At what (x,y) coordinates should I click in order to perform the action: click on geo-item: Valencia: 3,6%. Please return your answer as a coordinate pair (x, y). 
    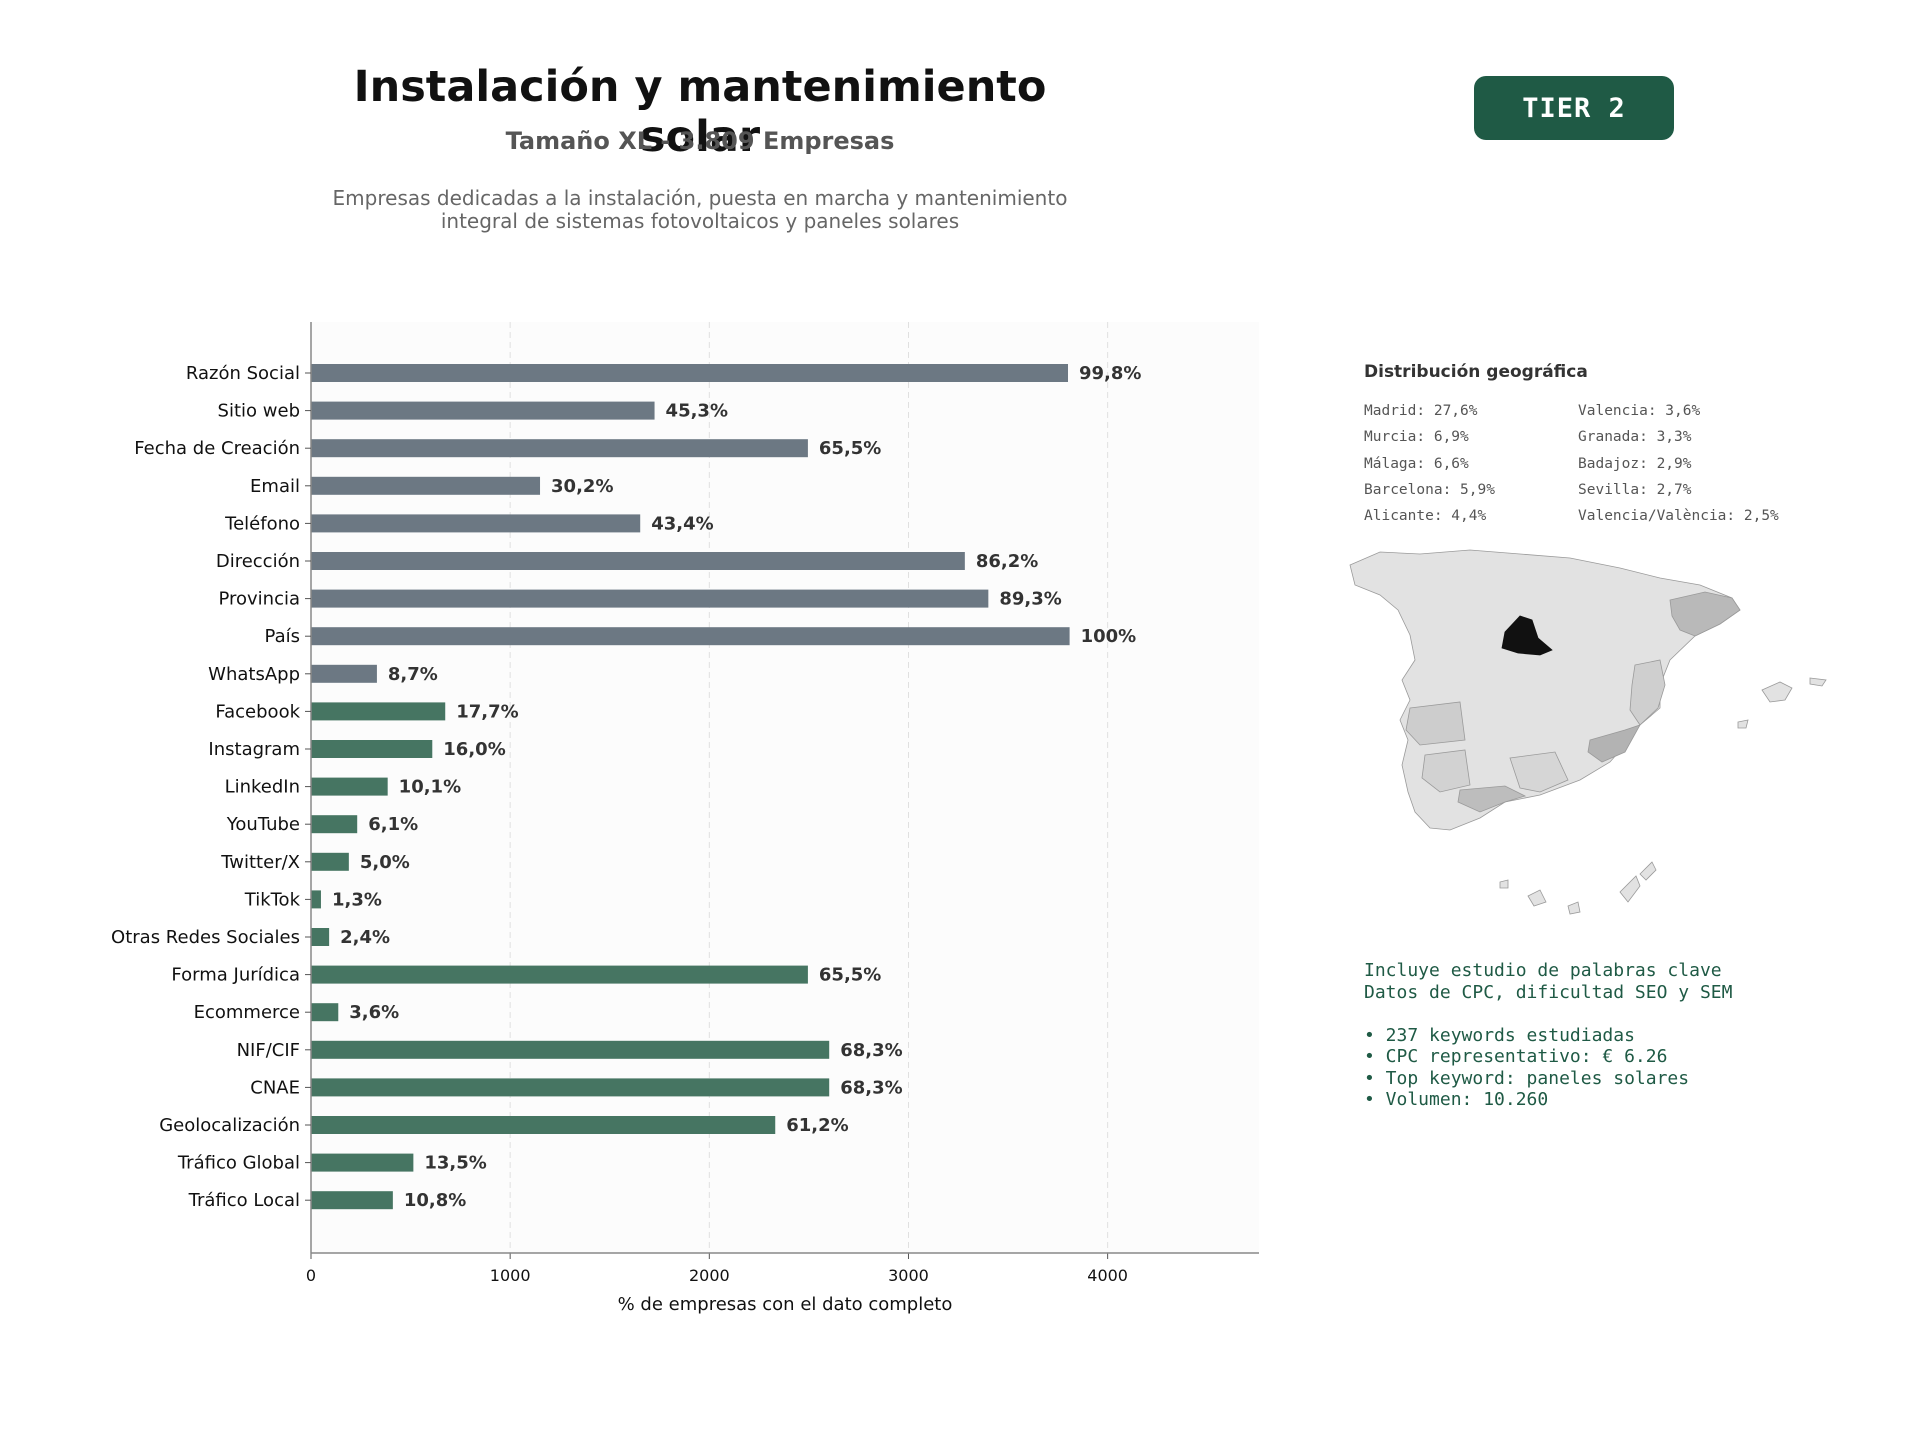
    Looking at the image, I should click on (1639, 411).